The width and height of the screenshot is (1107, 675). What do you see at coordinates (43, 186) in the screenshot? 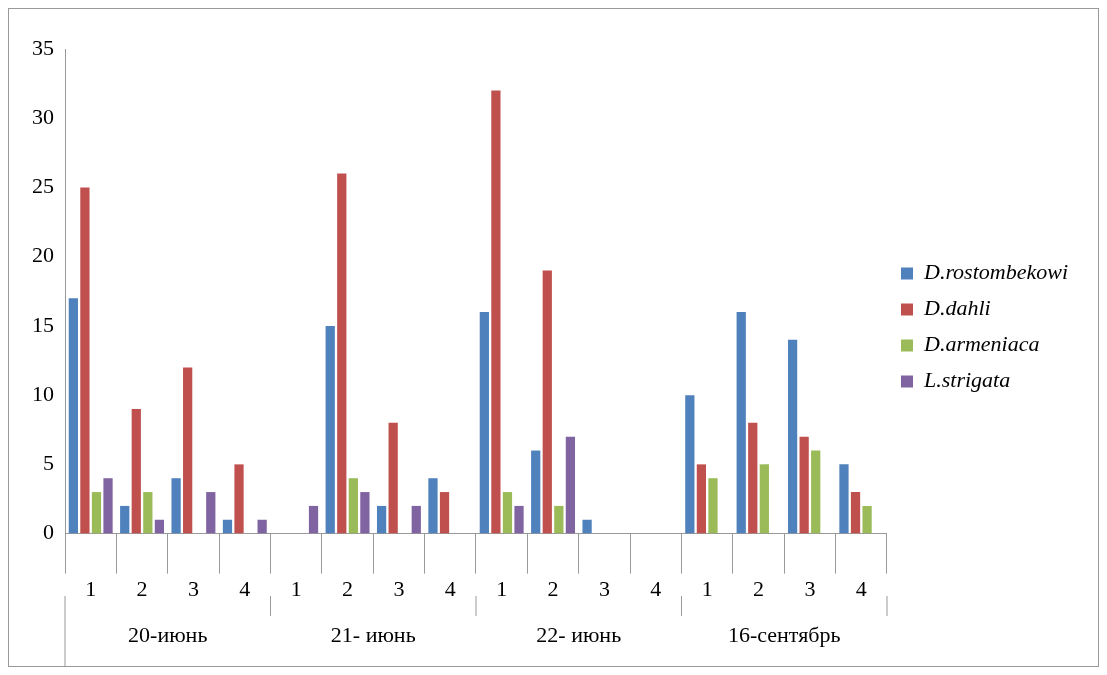
I see `y-tick-label: 25` at bounding box center [43, 186].